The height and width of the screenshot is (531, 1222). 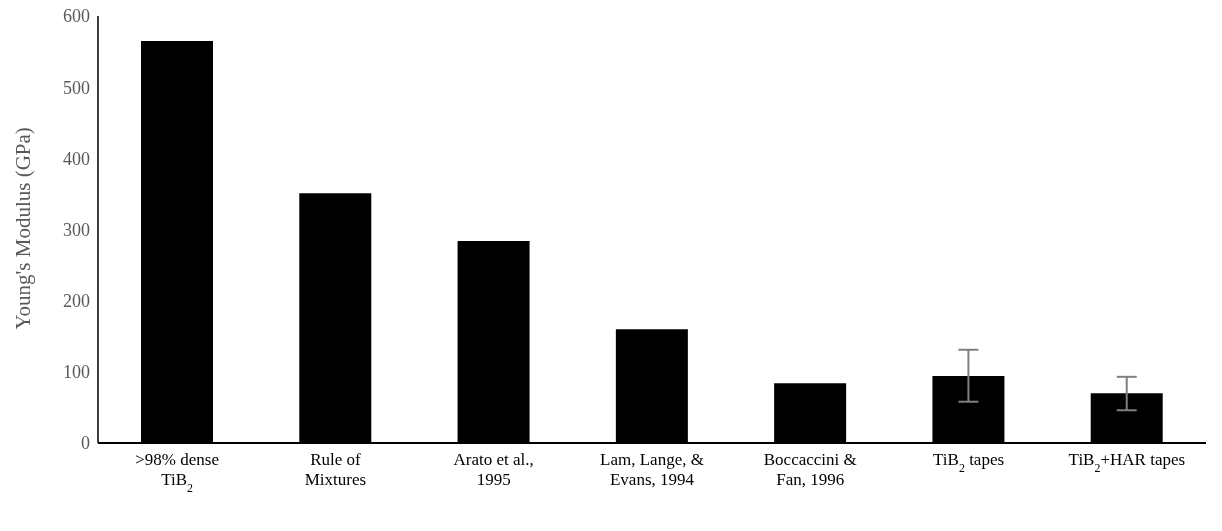 What do you see at coordinates (1127, 462) in the screenshot?
I see `x-tick-label: TiB$_{2}$+HAR tapes` at bounding box center [1127, 462].